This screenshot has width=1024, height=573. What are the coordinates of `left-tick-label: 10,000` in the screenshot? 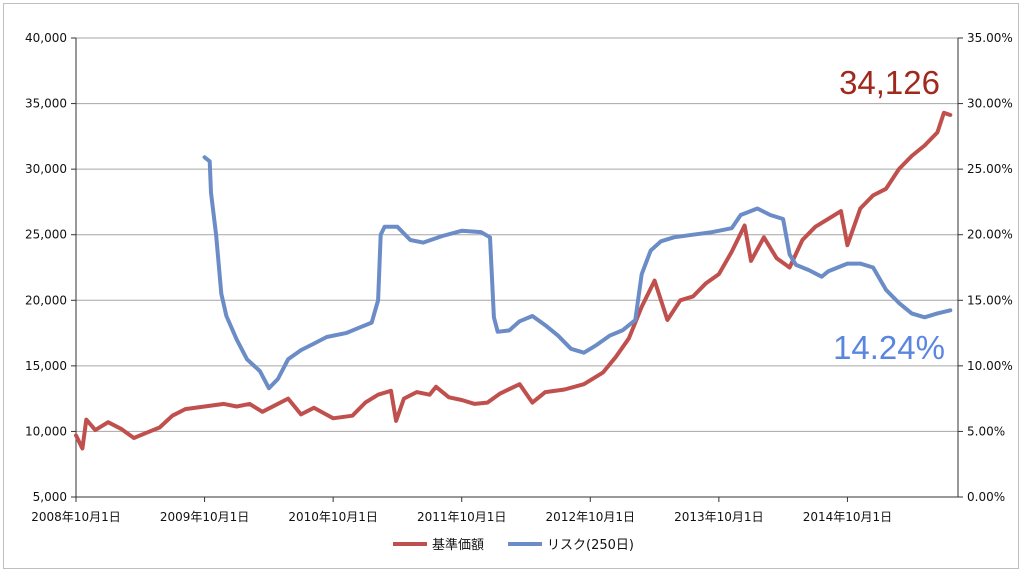 It's located at (46, 431).